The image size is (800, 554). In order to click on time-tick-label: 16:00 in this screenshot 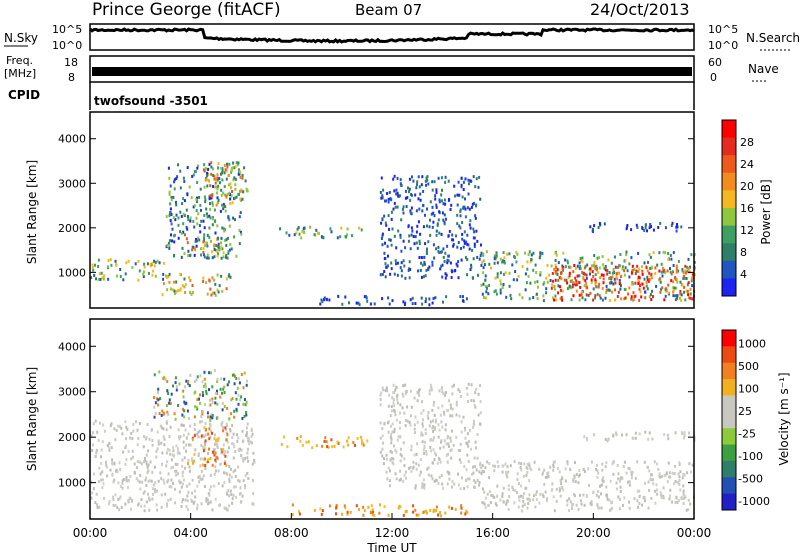, I will do `click(492, 533)`.